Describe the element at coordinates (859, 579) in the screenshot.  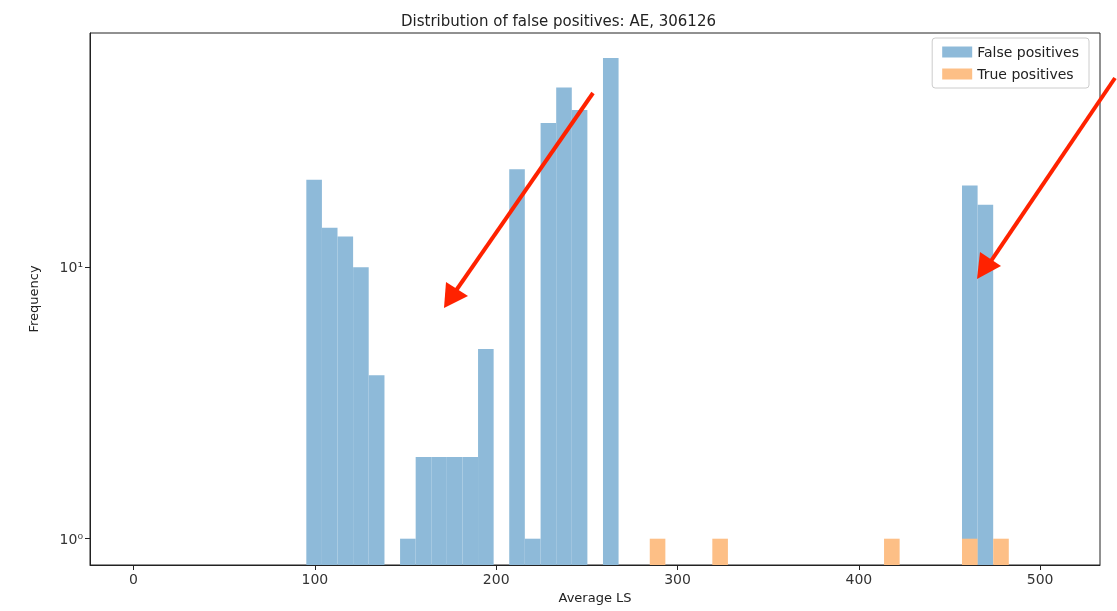
I see `x-tick-label: 400` at that location.